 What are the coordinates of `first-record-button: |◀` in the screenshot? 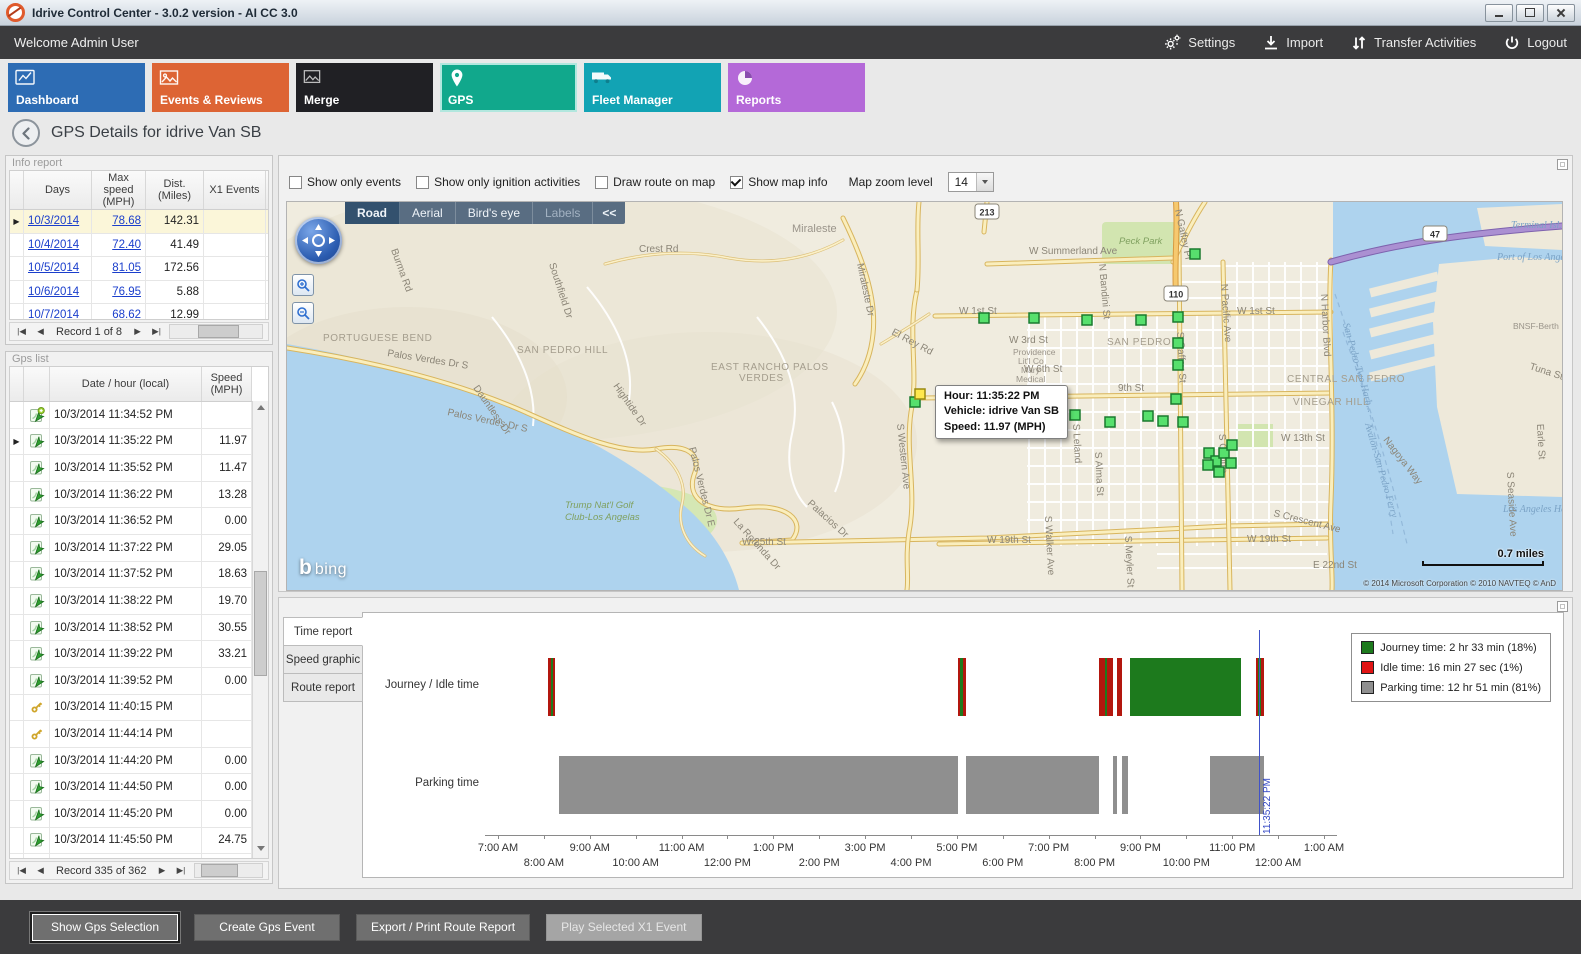 It's located at (21, 870).